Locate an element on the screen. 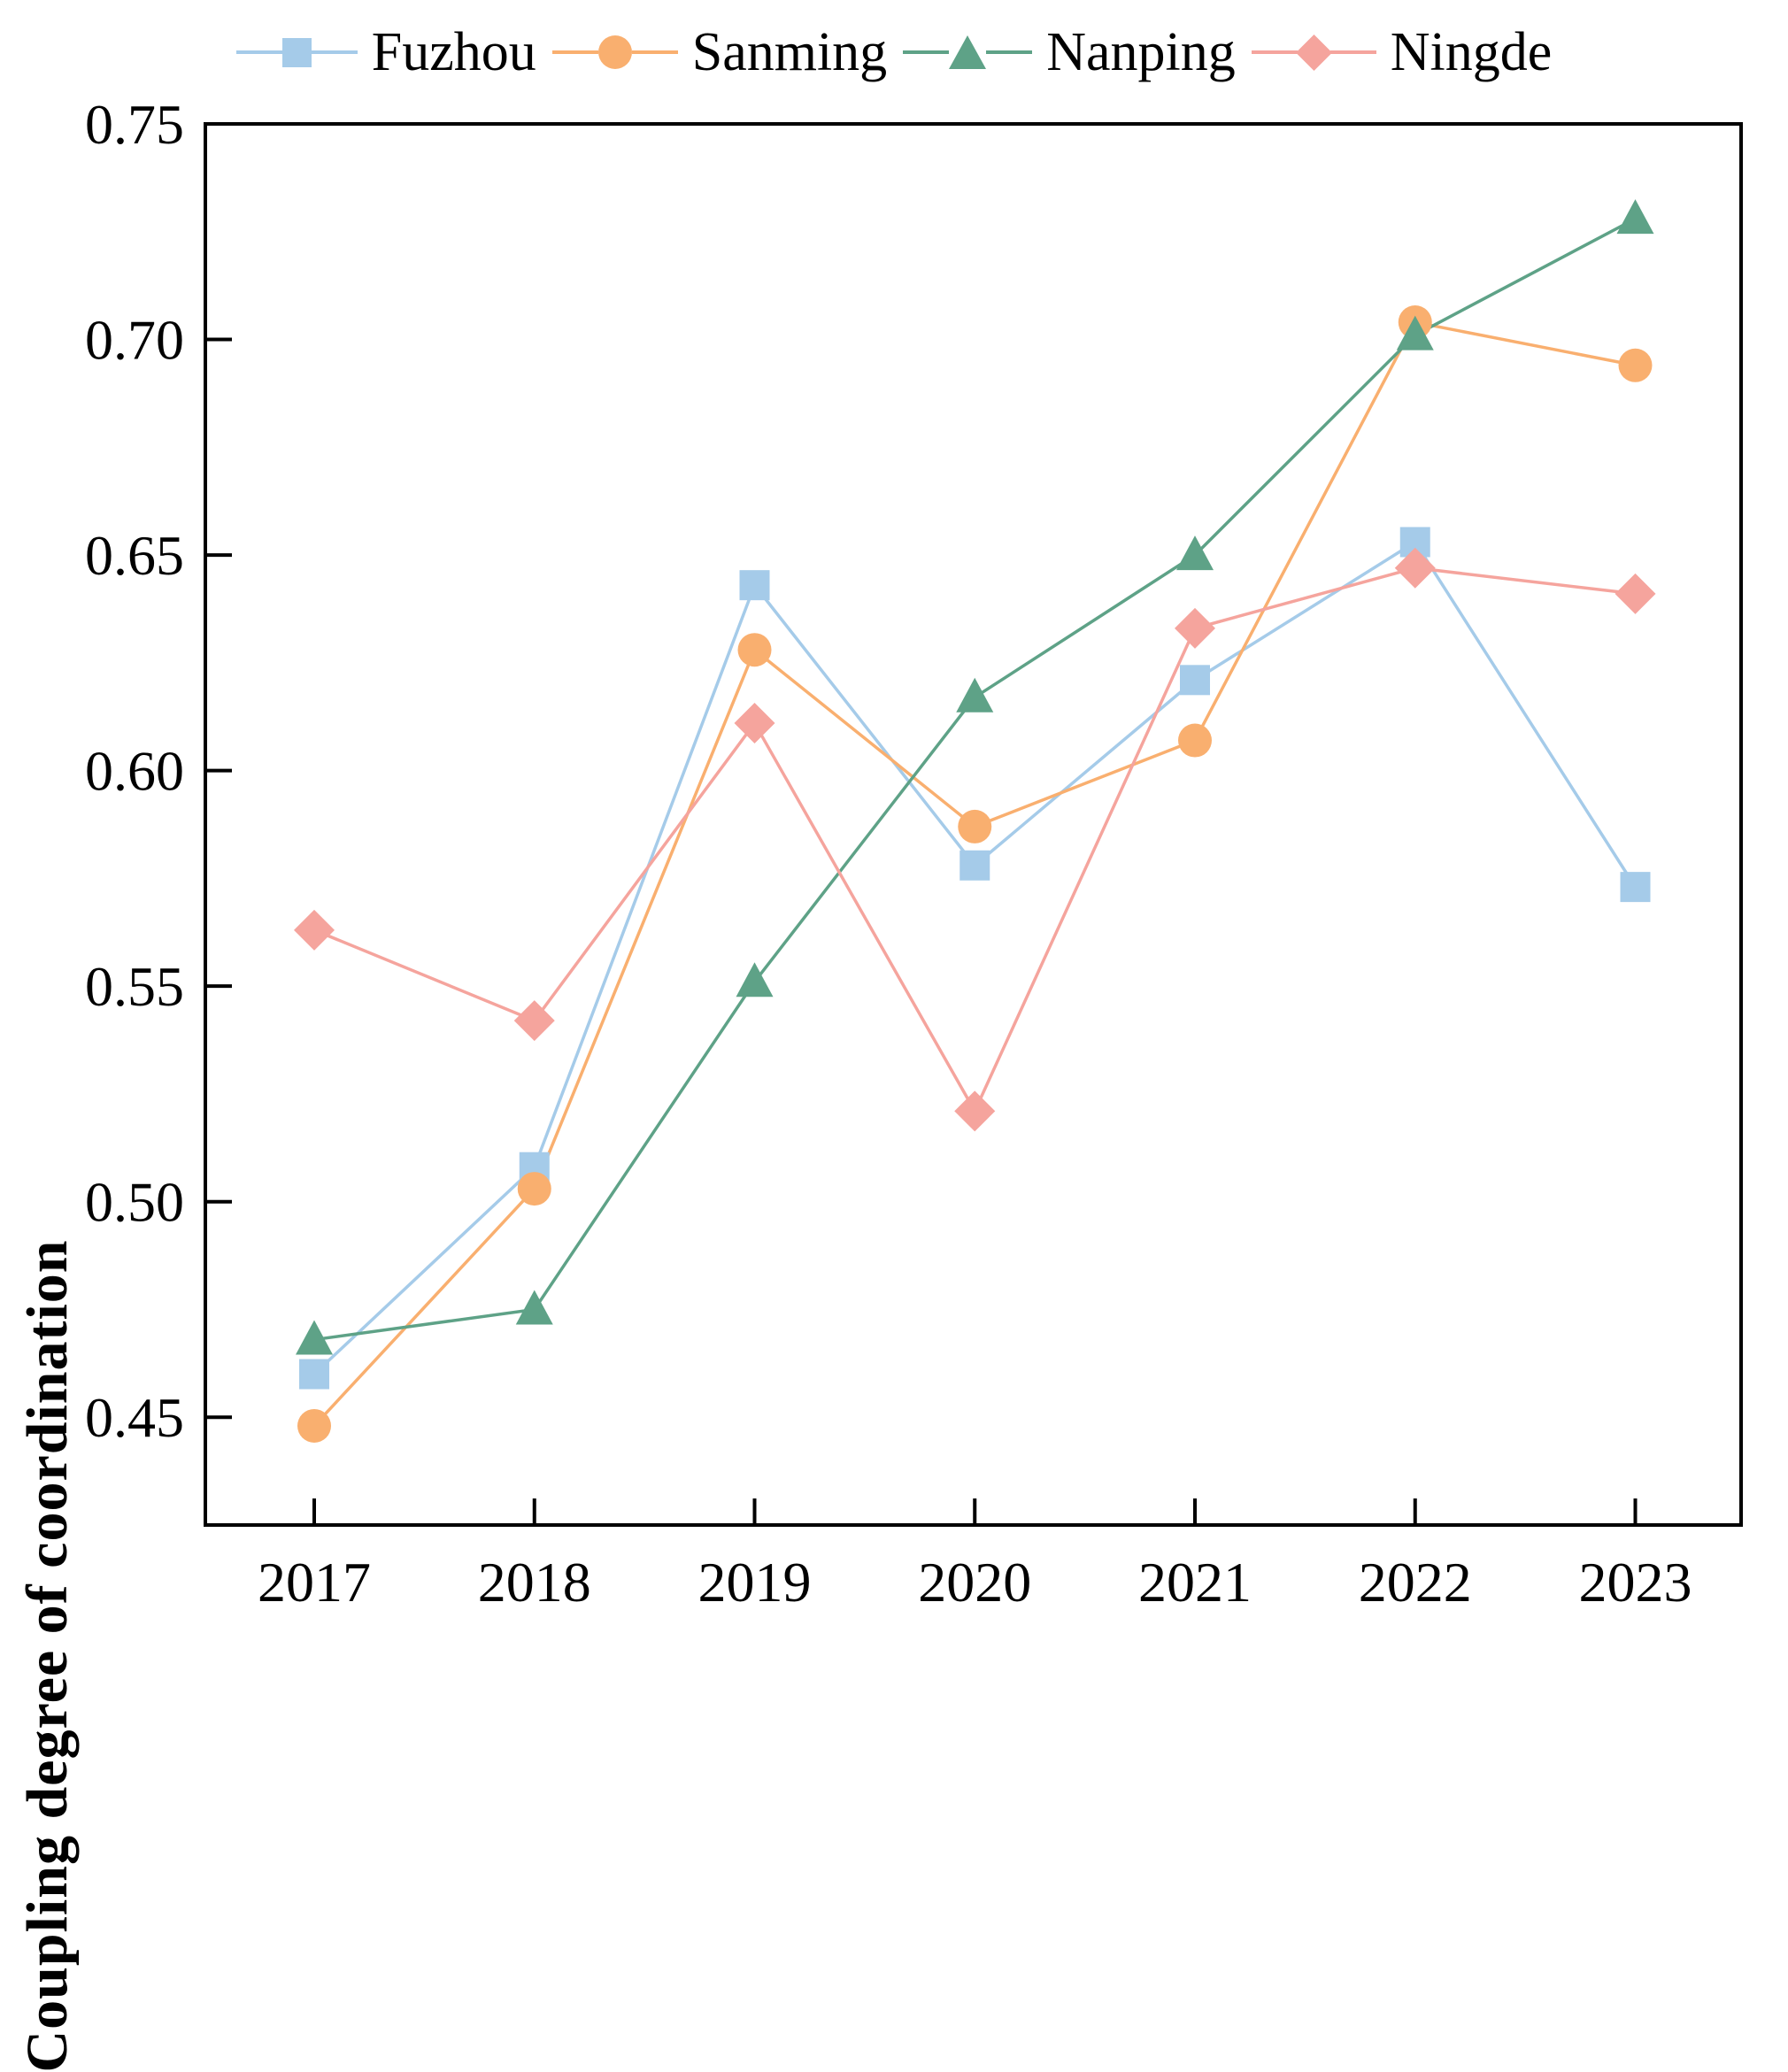  y-tick-label: 0.55 is located at coordinates (134, 986).